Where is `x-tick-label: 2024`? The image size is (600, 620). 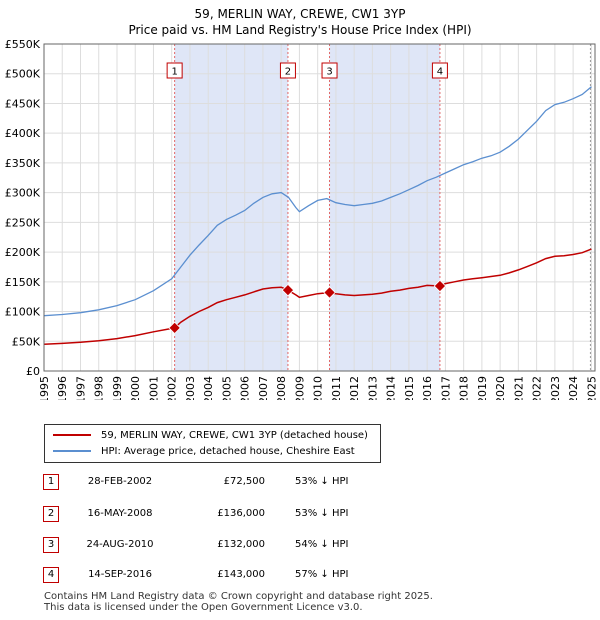
x-tick-label: 2024 is located at coordinates (573, 388).